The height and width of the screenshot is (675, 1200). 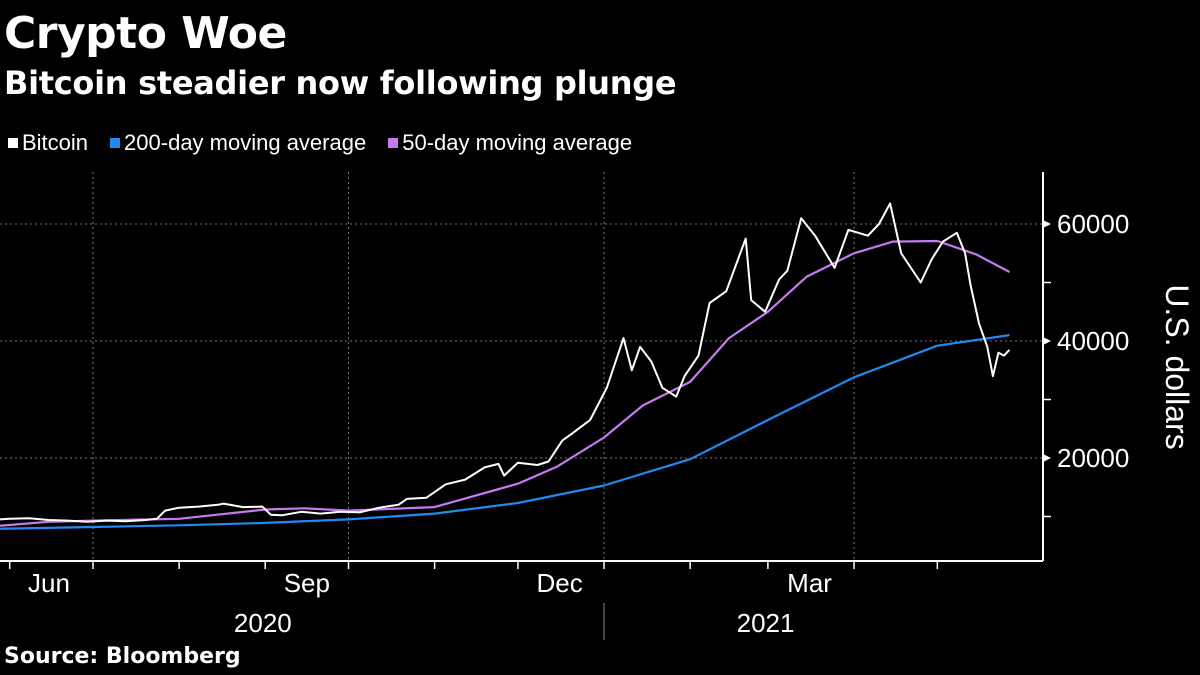 I want to click on chart-title: Crypto Woe, so click(x=145, y=33).